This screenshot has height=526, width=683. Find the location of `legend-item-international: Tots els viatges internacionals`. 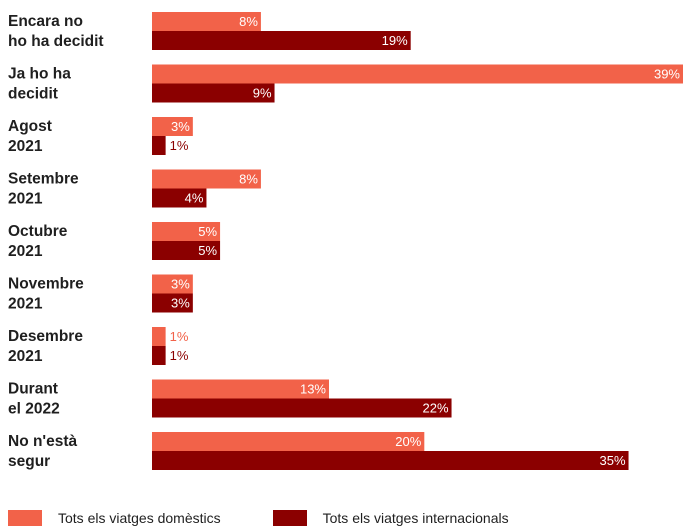

legend-item-international: Tots els viatges internacionals is located at coordinates (390, 518).